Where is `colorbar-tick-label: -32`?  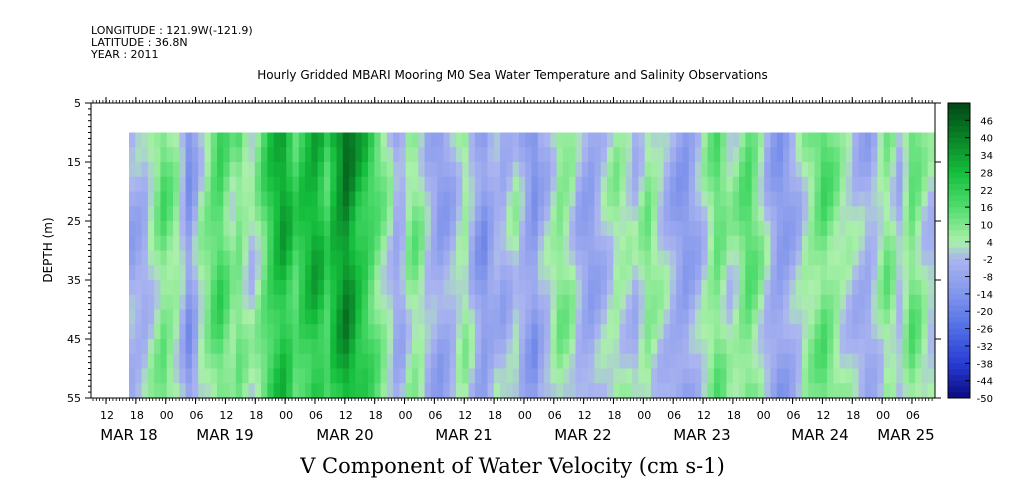
colorbar-tick-label: -32 is located at coordinates (985, 347).